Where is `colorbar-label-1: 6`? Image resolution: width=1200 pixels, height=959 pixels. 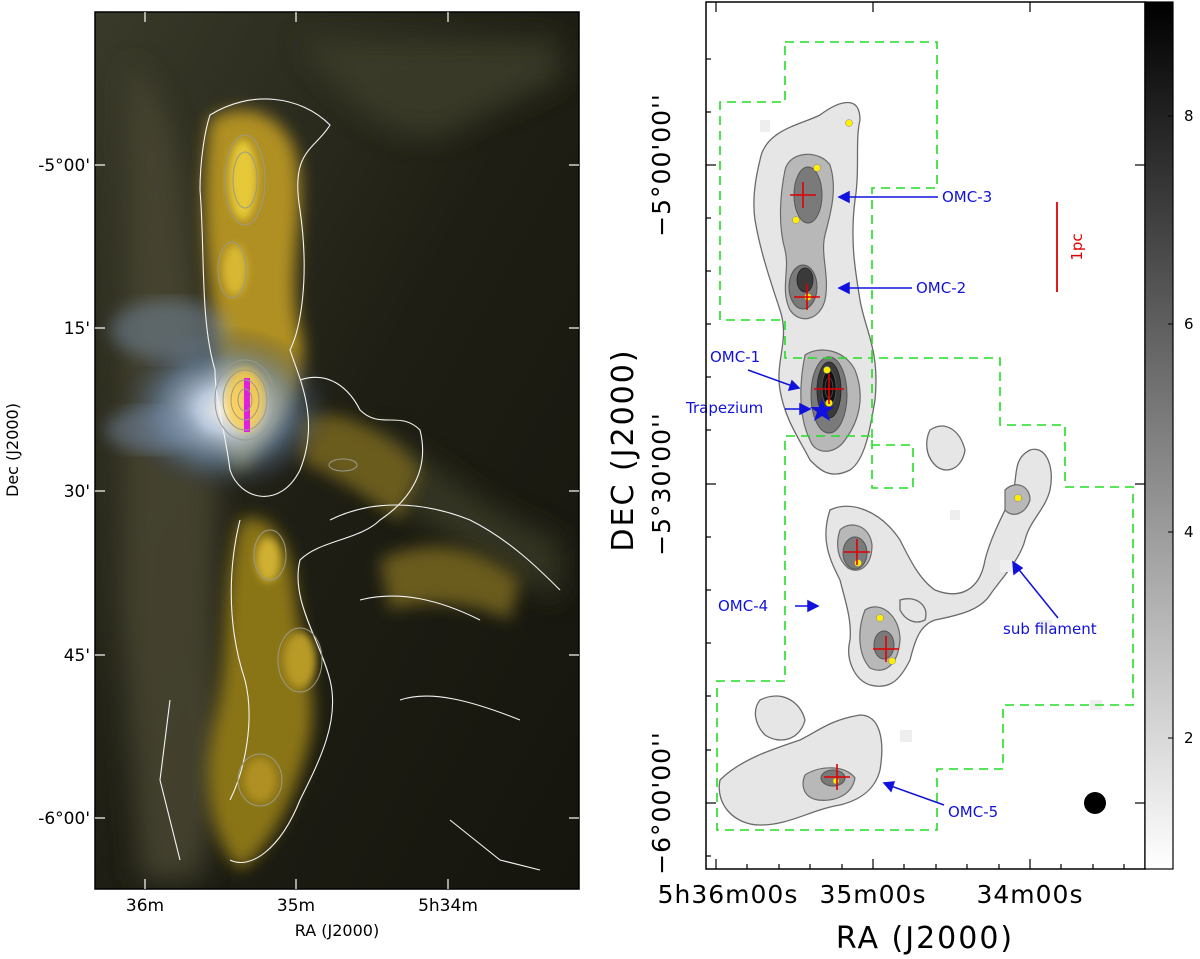
colorbar-label-1: 6 is located at coordinates (1189, 324).